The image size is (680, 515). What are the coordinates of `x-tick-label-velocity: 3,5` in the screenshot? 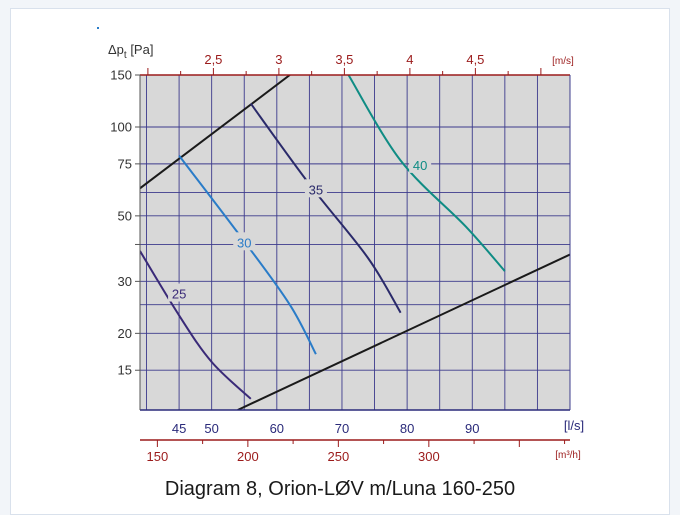 It's located at (344, 59).